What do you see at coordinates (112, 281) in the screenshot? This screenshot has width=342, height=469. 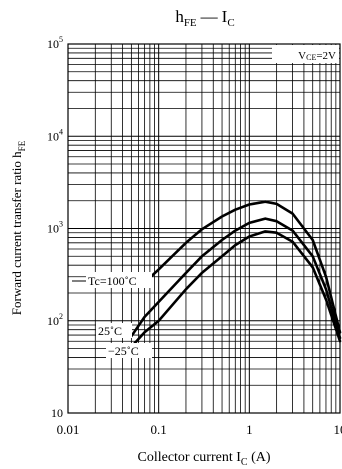 I see `series-label-100: Tc=100˚C` at bounding box center [112, 281].